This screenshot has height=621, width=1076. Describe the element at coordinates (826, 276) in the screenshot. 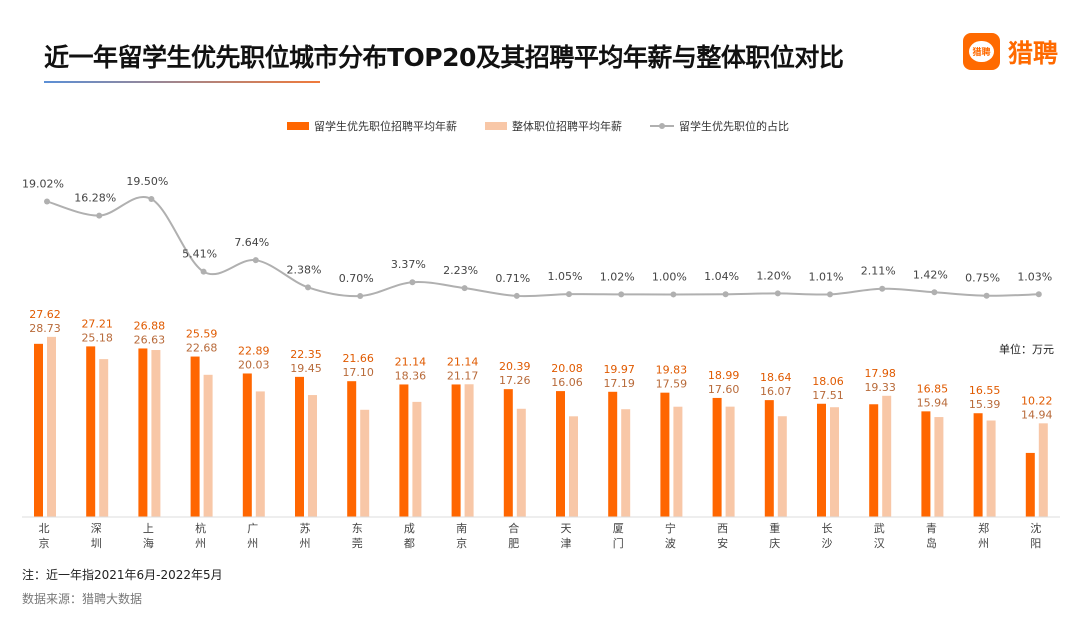

I see `line-label: 1.01%` at that location.